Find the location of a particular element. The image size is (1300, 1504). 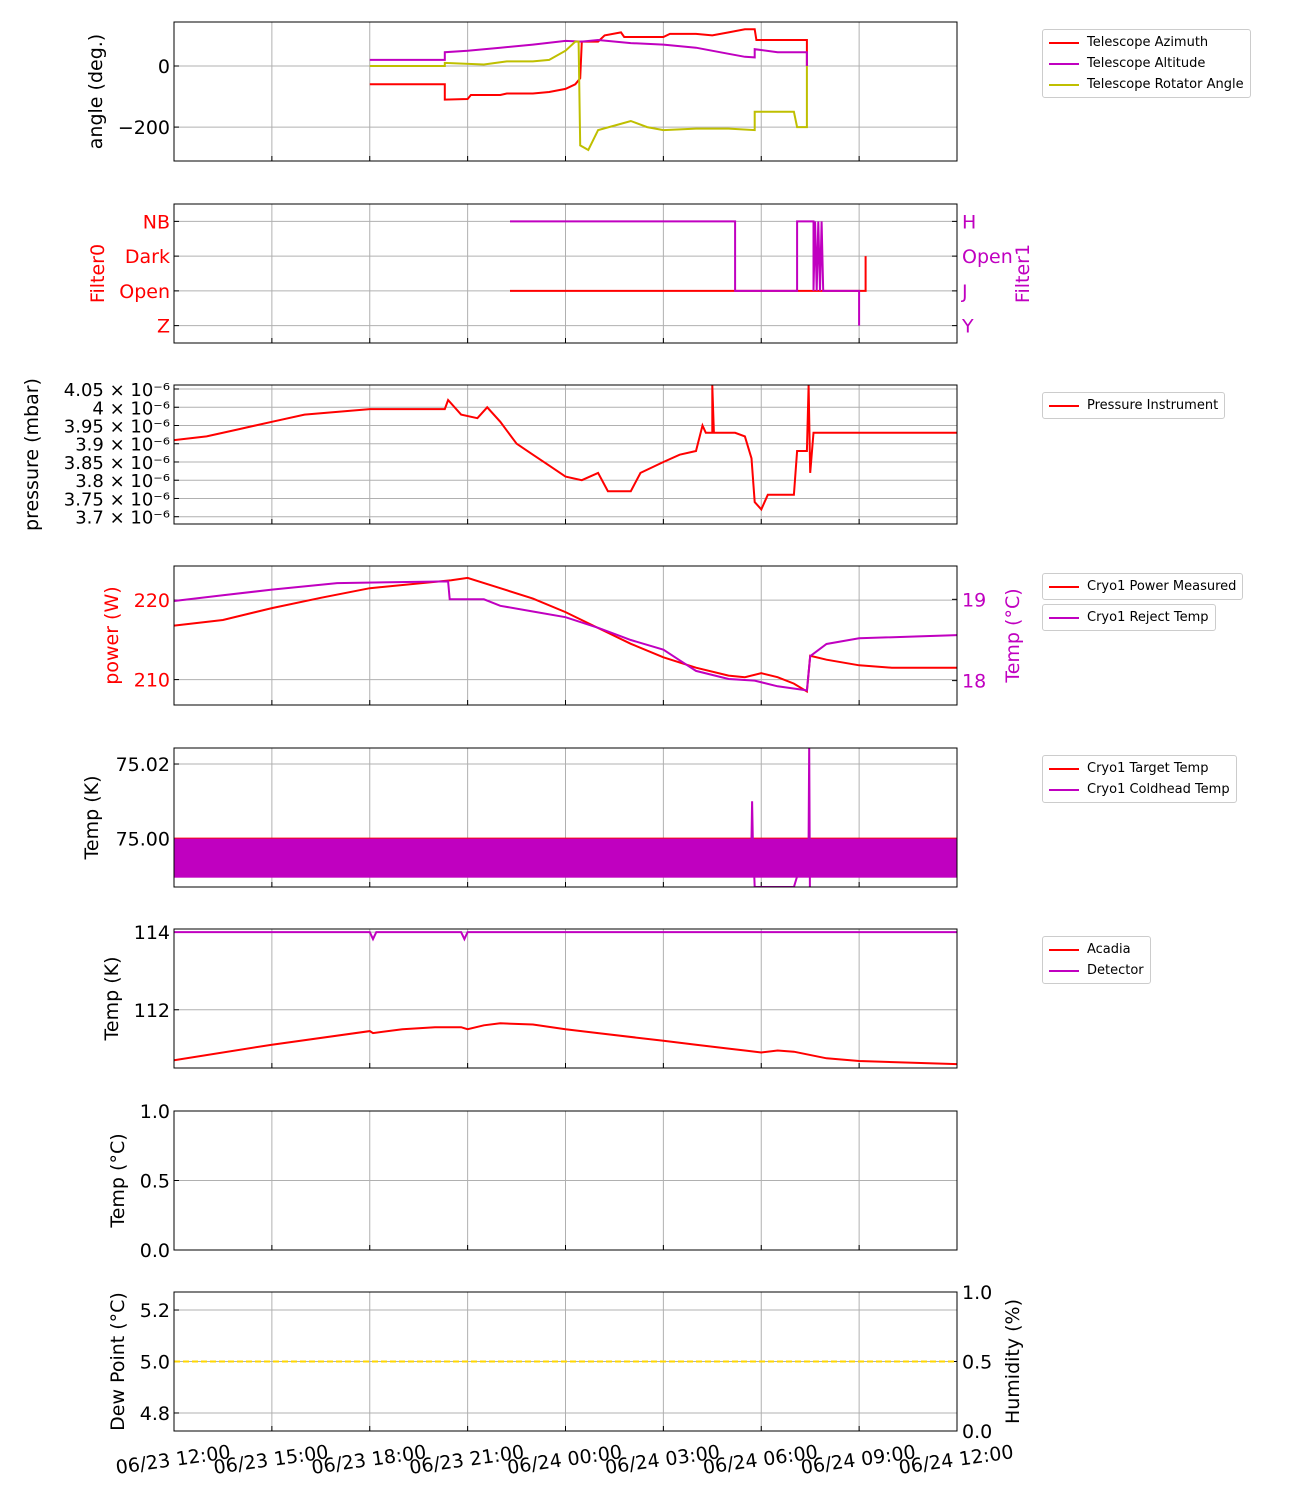

series-line-filter1 is located at coordinates (685, 273).